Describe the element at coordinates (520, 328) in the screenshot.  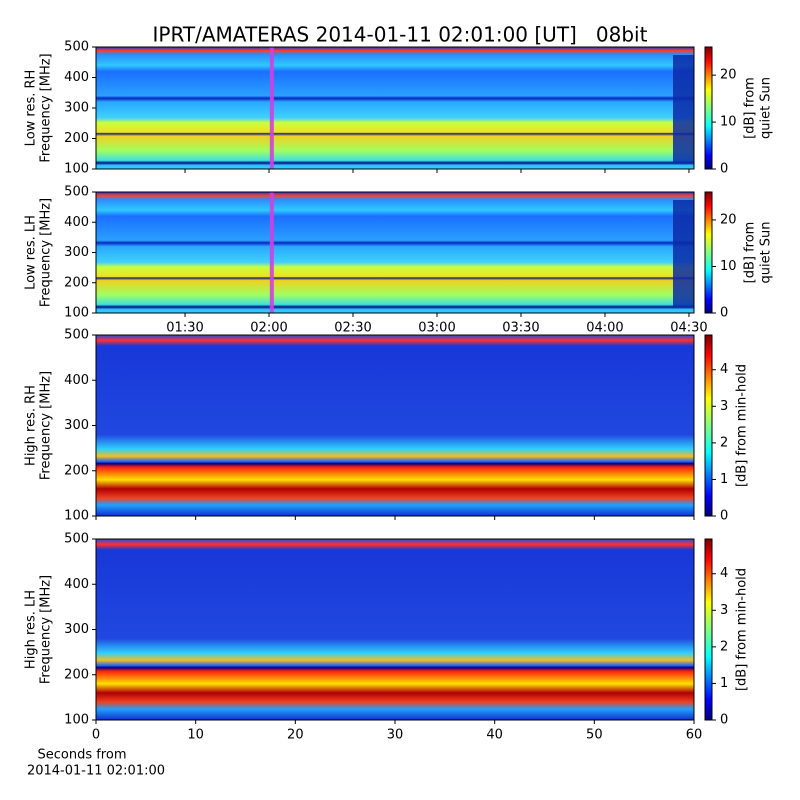
I see `x-tick-label: 03:30` at that location.